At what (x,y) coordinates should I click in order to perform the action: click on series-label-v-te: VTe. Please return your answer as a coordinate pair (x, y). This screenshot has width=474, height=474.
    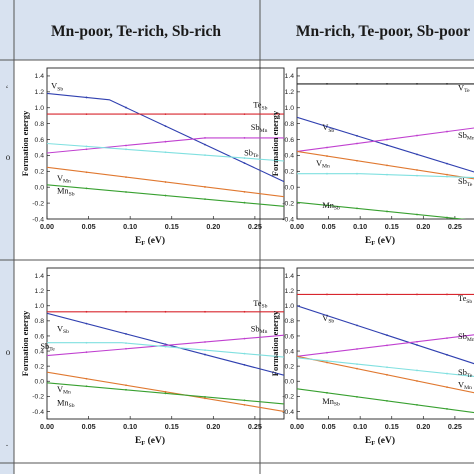
    Looking at the image, I should click on (464, 88).